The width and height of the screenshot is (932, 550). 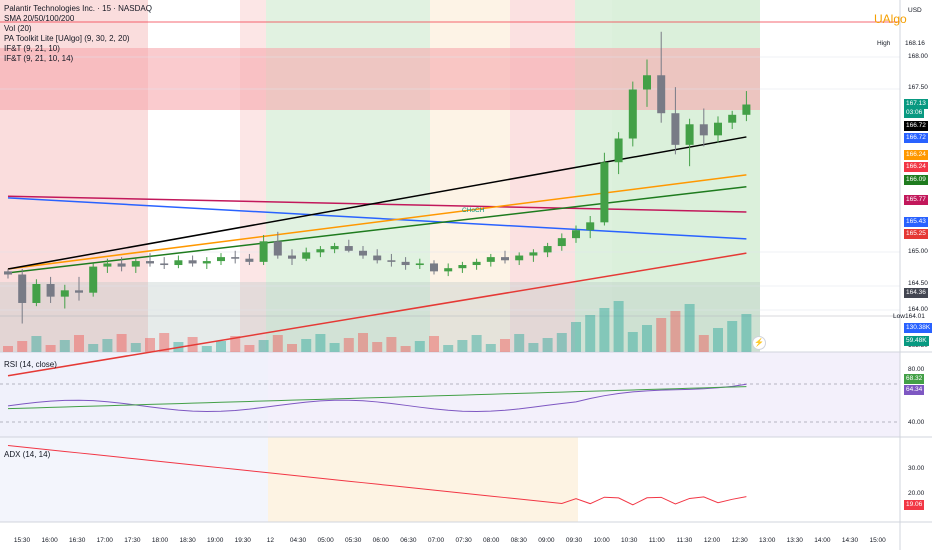 I want to click on brand-watermark: UAlgo, so click(x=890, y=19).